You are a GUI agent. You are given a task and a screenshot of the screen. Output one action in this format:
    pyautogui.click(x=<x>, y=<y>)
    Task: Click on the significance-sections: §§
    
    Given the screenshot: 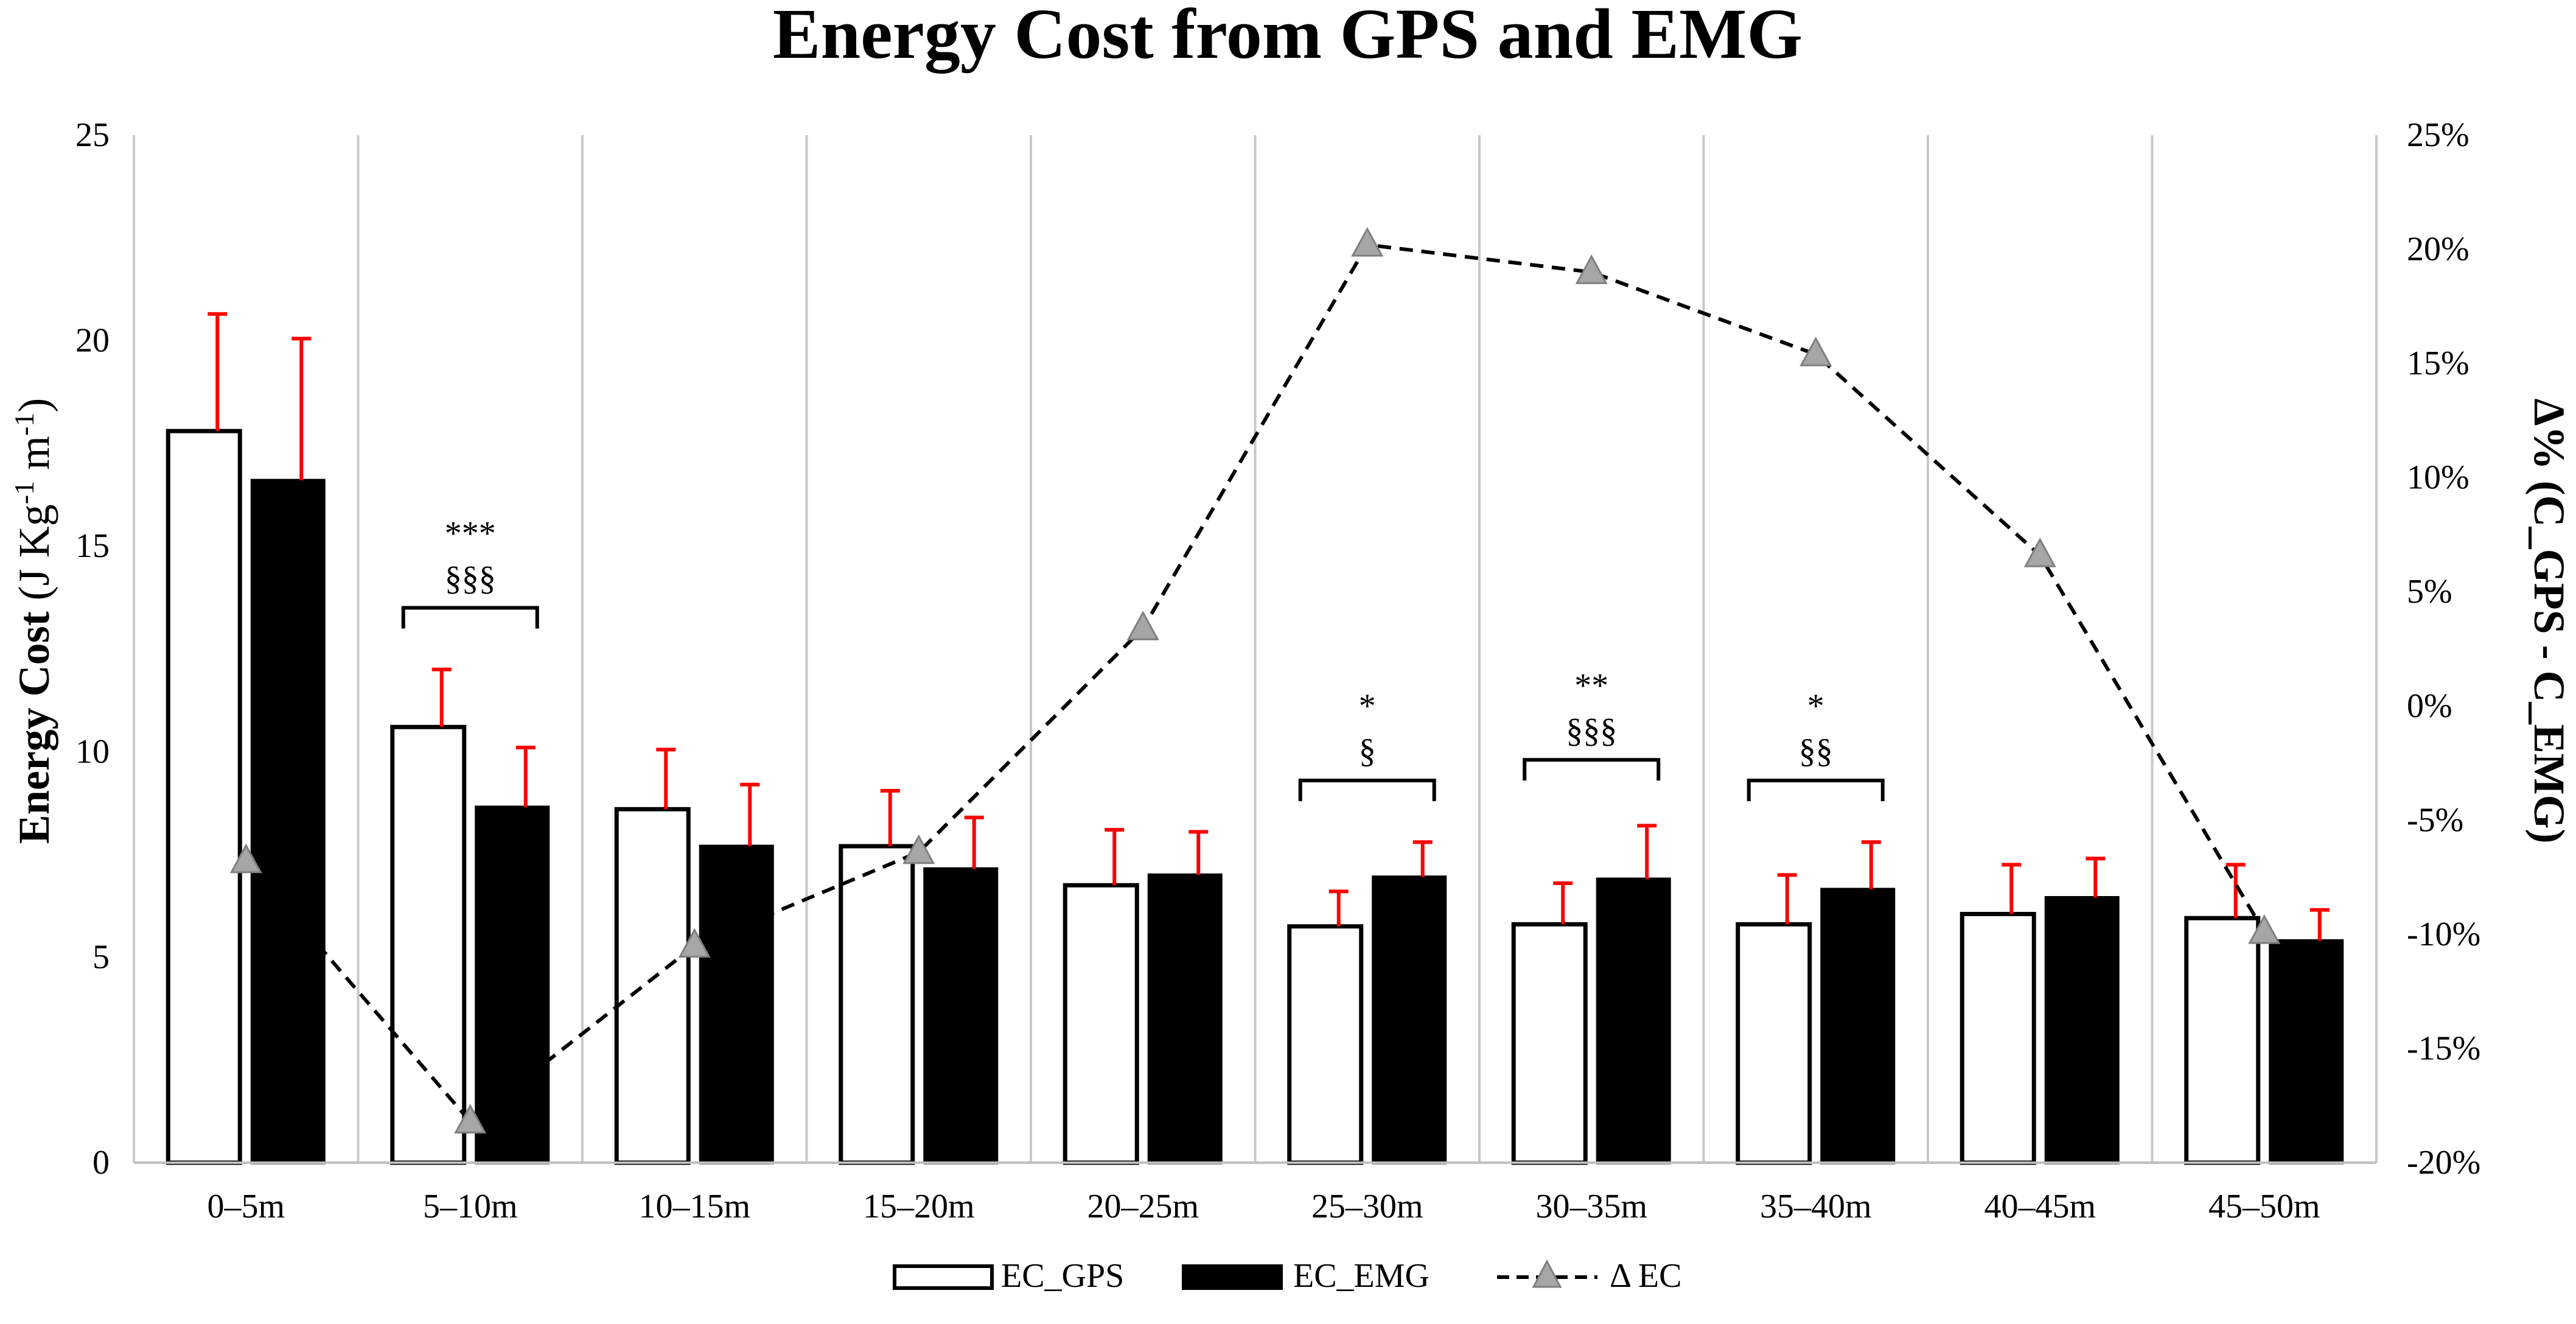 What is the action you would take?
    pyautogui.click(x=1816, y=751)
    